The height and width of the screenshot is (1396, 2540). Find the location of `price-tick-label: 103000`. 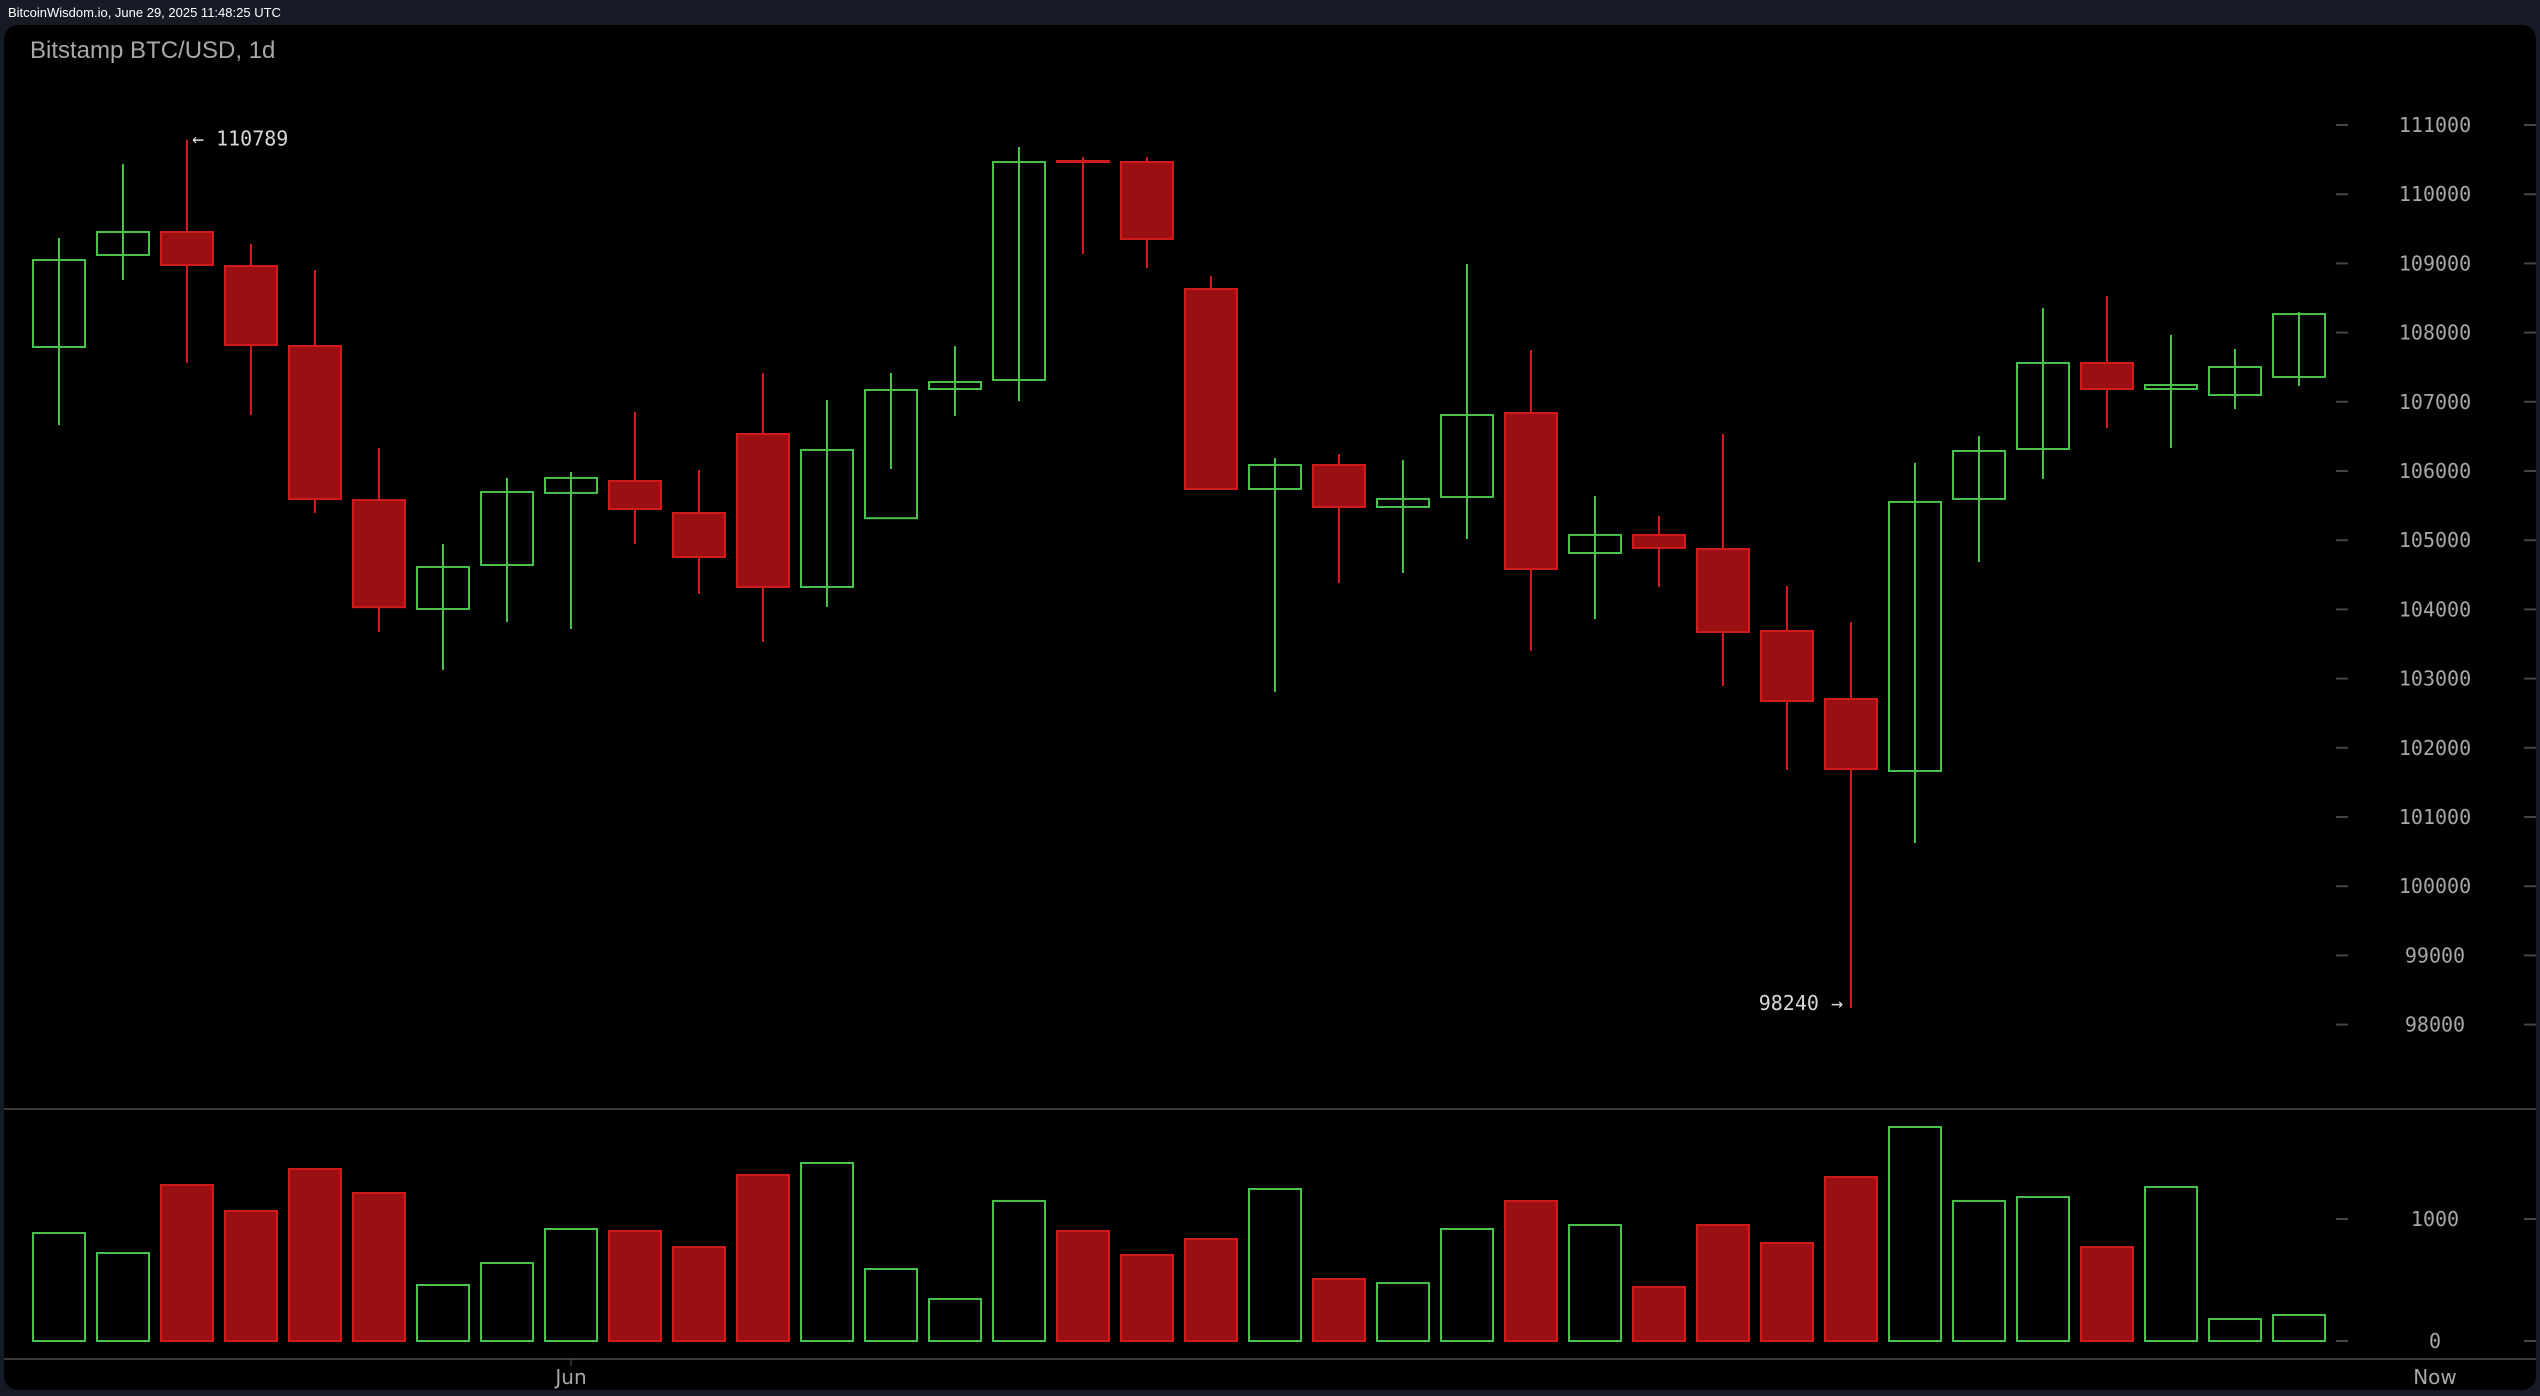

price-tick-label: 103000 is located at coordinates (2435, 679).